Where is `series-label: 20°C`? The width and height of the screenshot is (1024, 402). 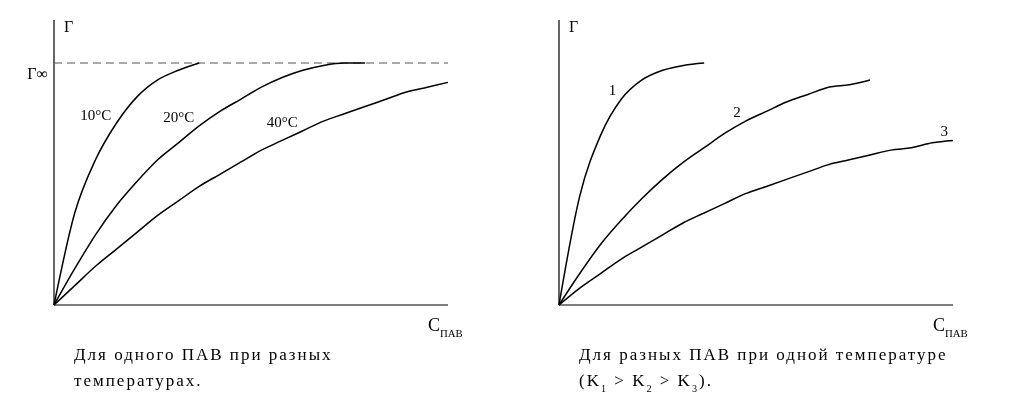
series-label: 20°C is located at coordinates (179, 116).